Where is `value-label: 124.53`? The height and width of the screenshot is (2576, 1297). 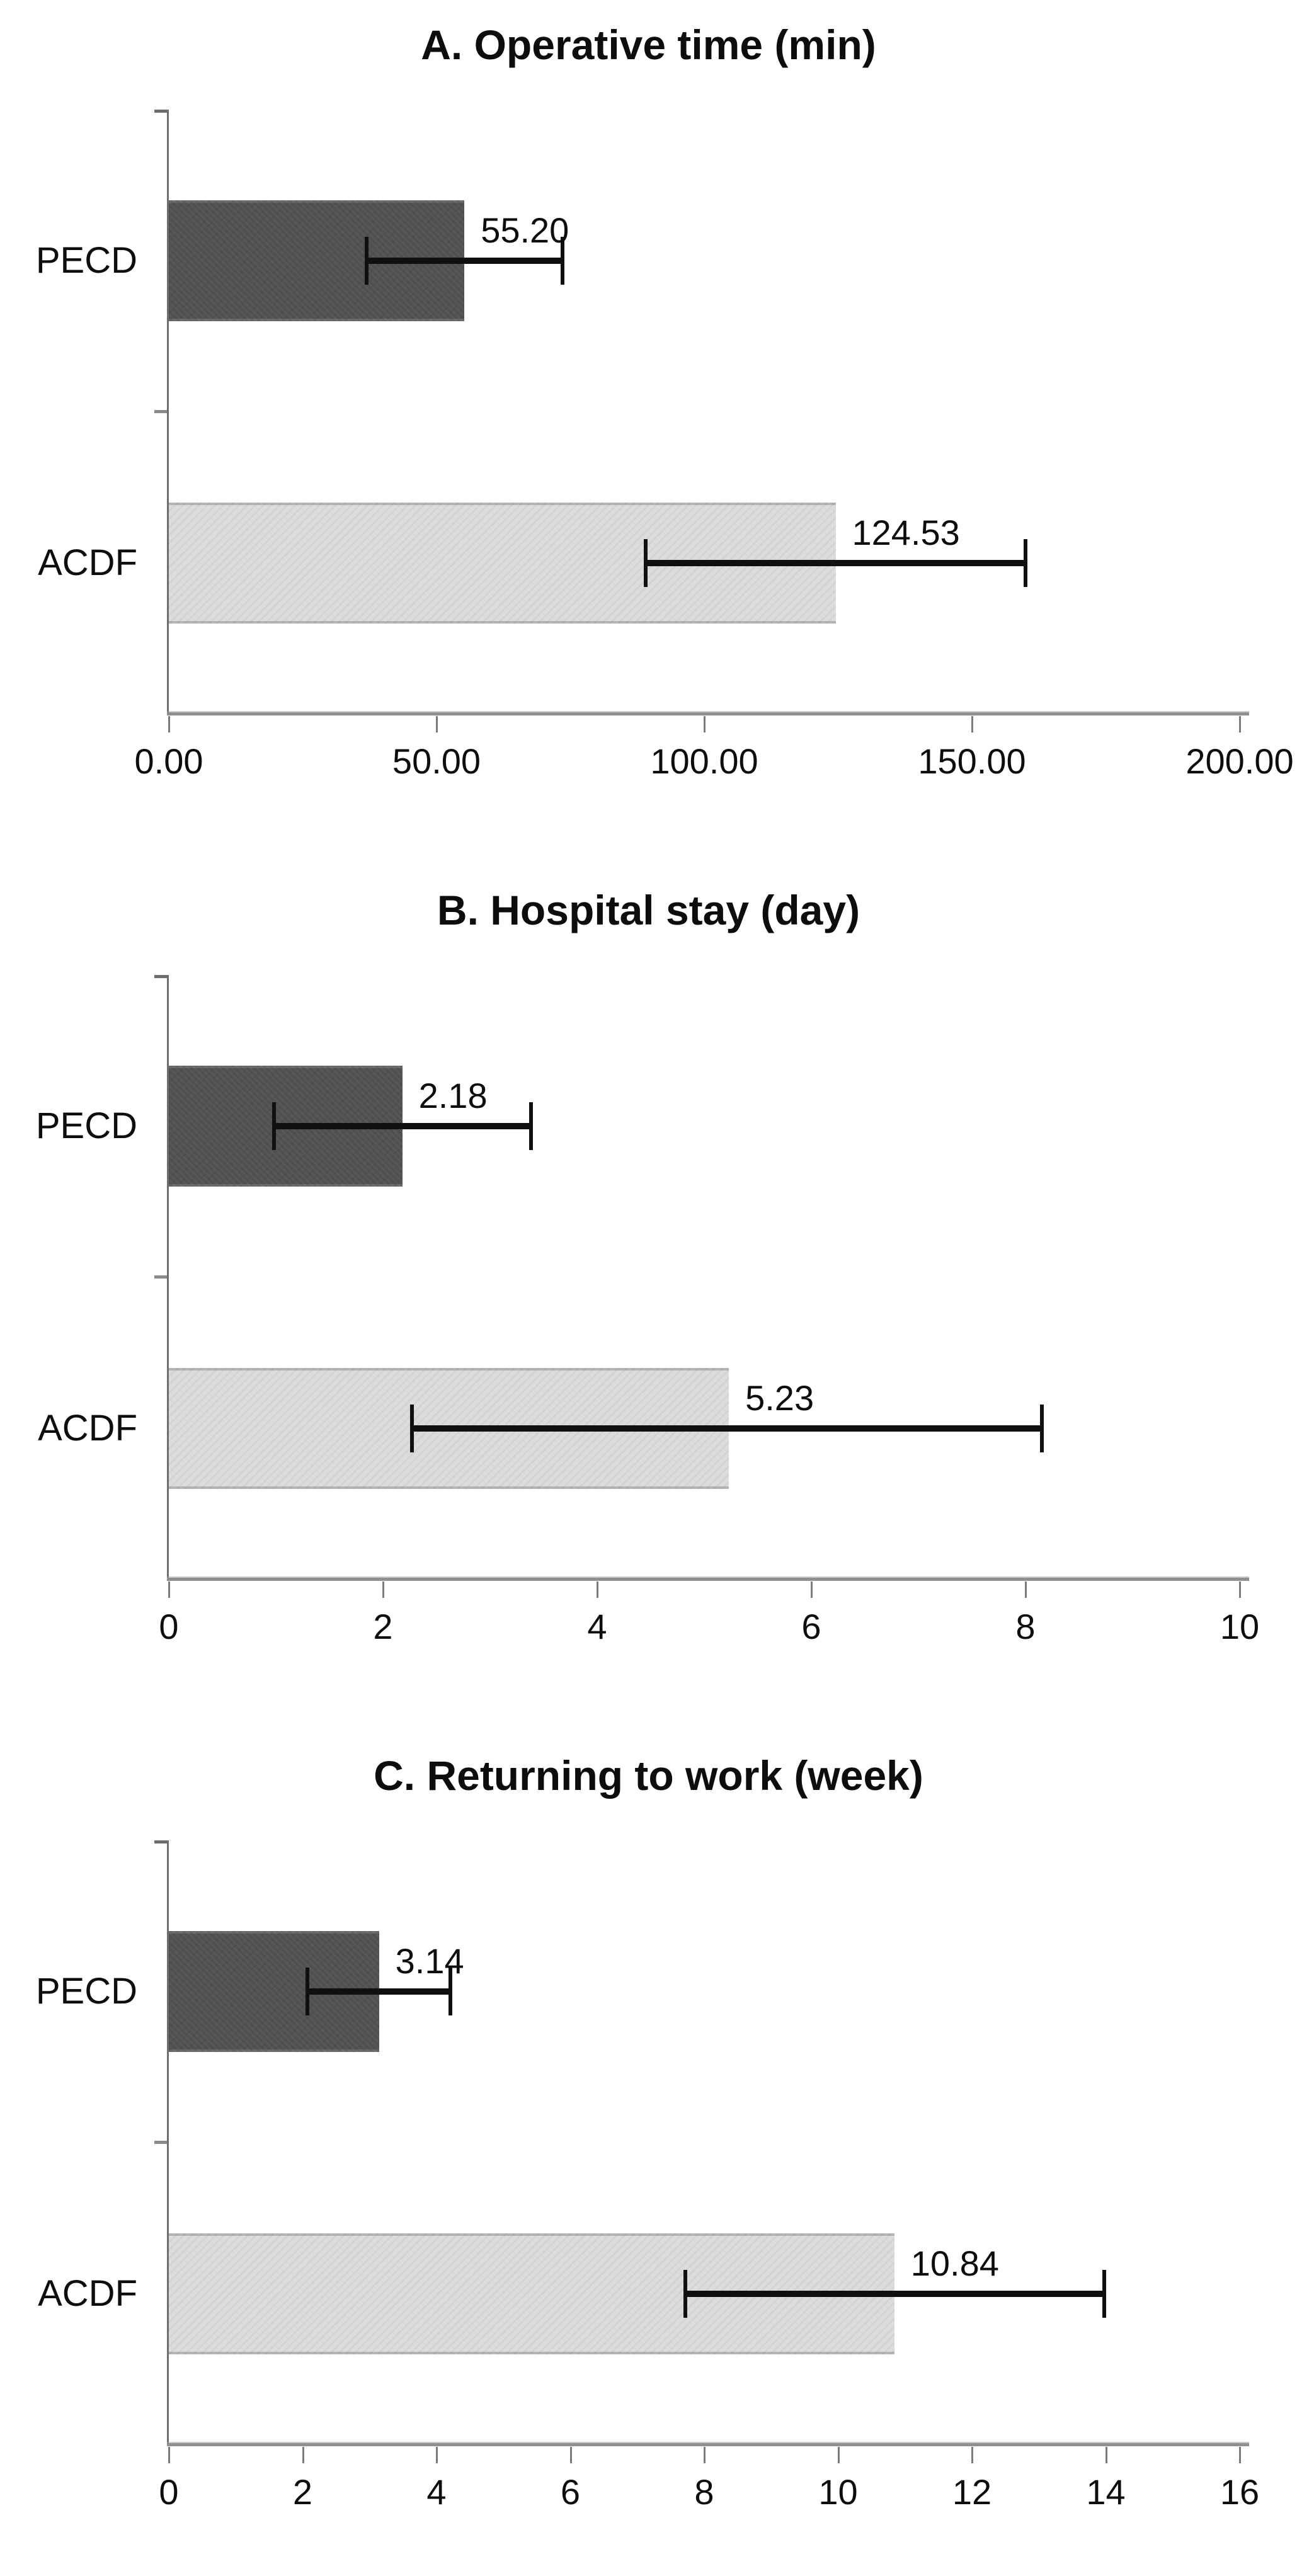 value-label: 124.53 is located at coordinates (906, 532).